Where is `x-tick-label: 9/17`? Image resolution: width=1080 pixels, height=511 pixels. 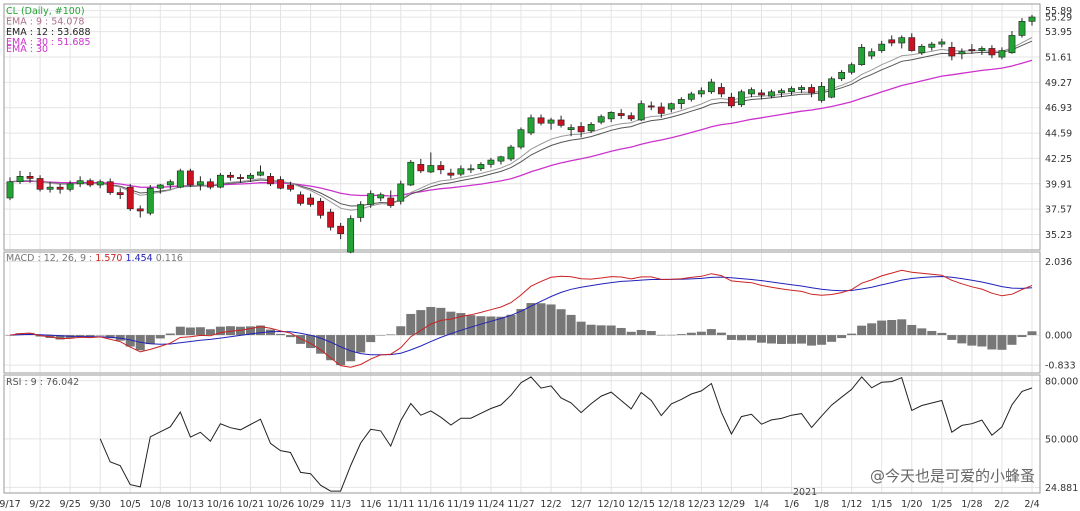 x-tick-label: 9/17 is located at coordinates (10, 504).